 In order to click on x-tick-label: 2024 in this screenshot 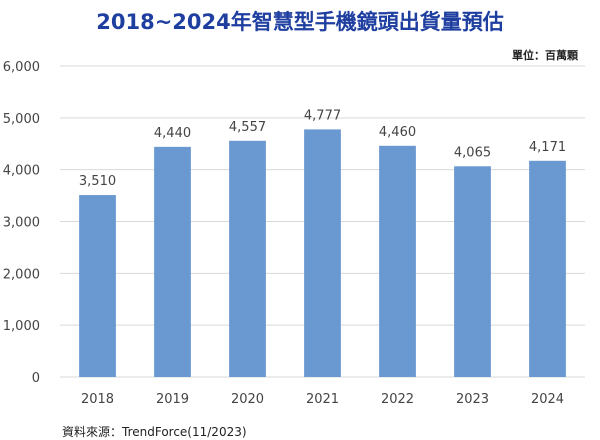, I will do `click(547, 399)`.